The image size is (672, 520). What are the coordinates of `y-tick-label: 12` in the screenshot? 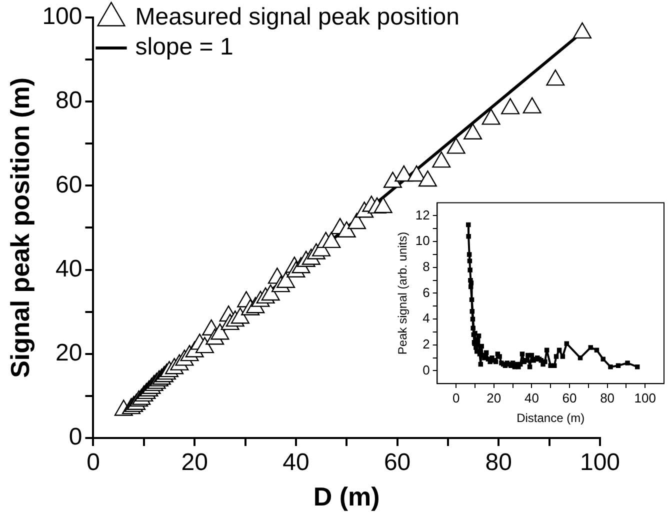 It's located at (422, 214).